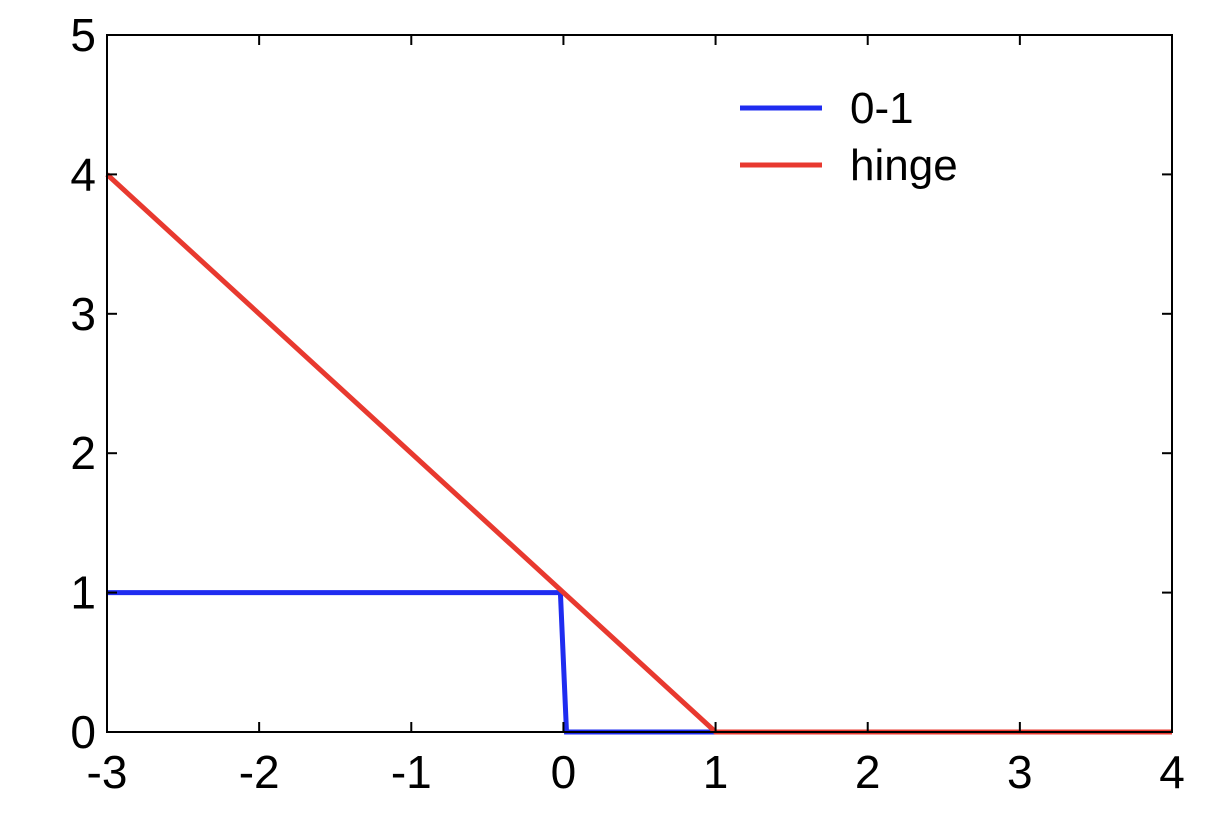 The height and width of the screenshot is (814, 1210). Describe the element at coordinates (411, 772) in the screenshot. I see `x-tick-label-2: -1` at that location.